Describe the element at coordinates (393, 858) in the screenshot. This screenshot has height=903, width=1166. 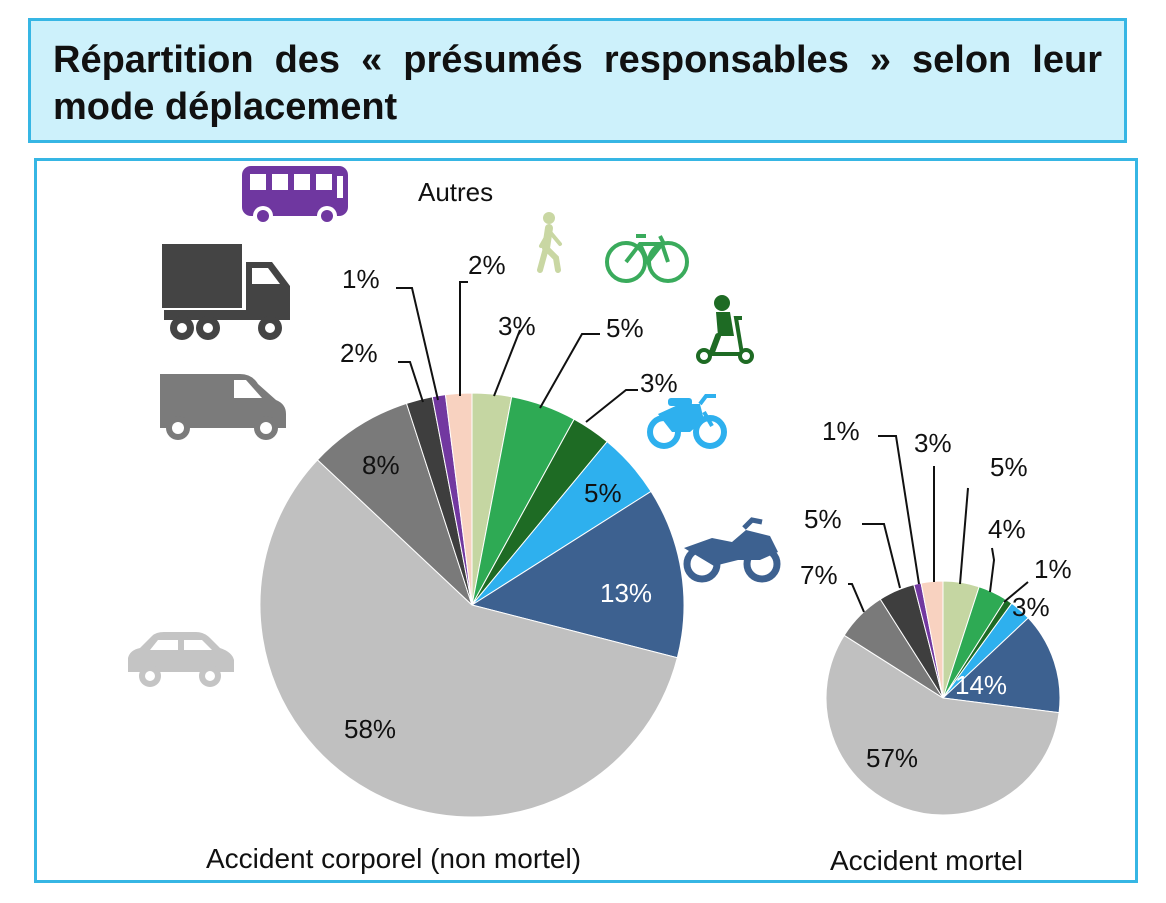
I see `pie-injury-title: Accident corporel (non mortel)` at that location.